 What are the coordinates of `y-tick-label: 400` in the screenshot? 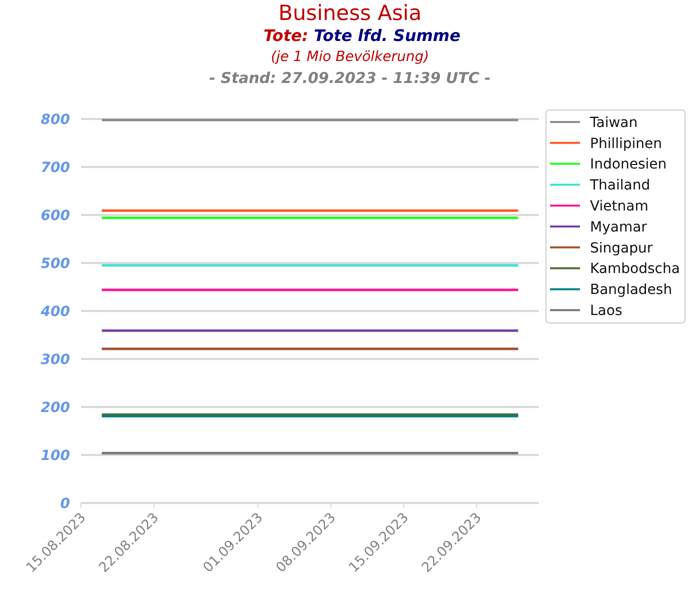 It's located at (55, 312).